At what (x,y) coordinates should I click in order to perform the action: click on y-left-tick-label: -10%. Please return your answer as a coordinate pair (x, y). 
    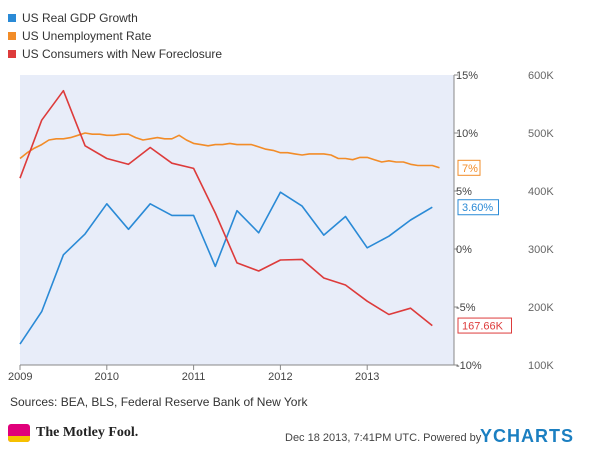
    Looking at the image, I should click on (469, 366).